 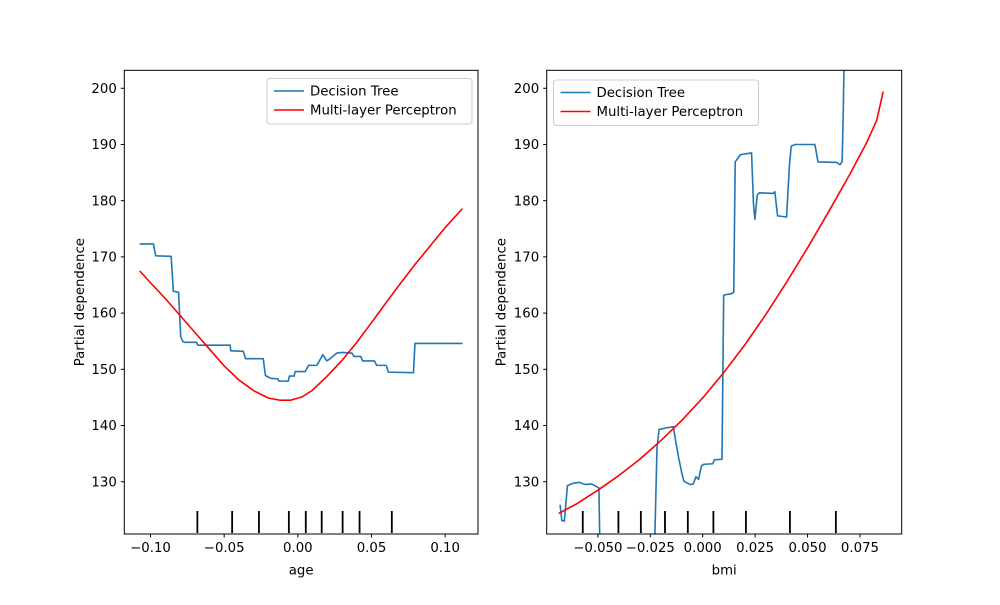 I want to click on x-tick-label: −0.05, so click(x=224, y=548).